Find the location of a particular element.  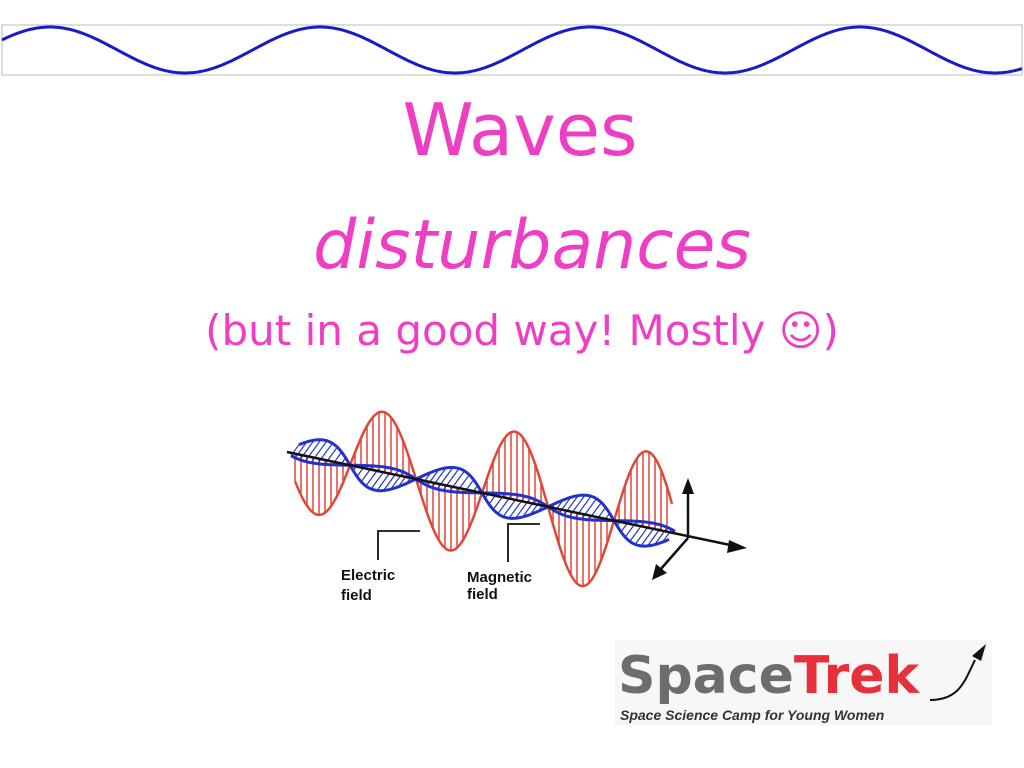

electric-label: field is located at coordinates (356, 595).